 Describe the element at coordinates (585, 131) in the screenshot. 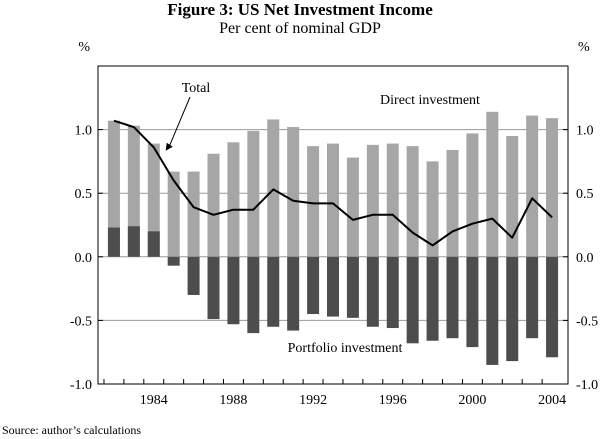

I see `y-tick-label-right: 1.0` at that location.